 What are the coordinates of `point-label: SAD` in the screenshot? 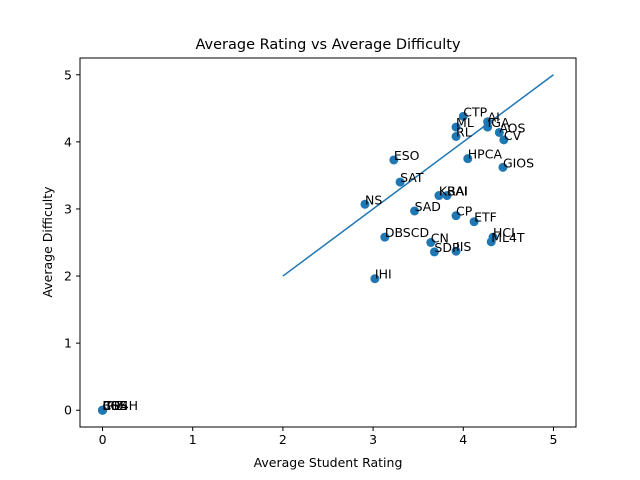 It's located at (428, 206).